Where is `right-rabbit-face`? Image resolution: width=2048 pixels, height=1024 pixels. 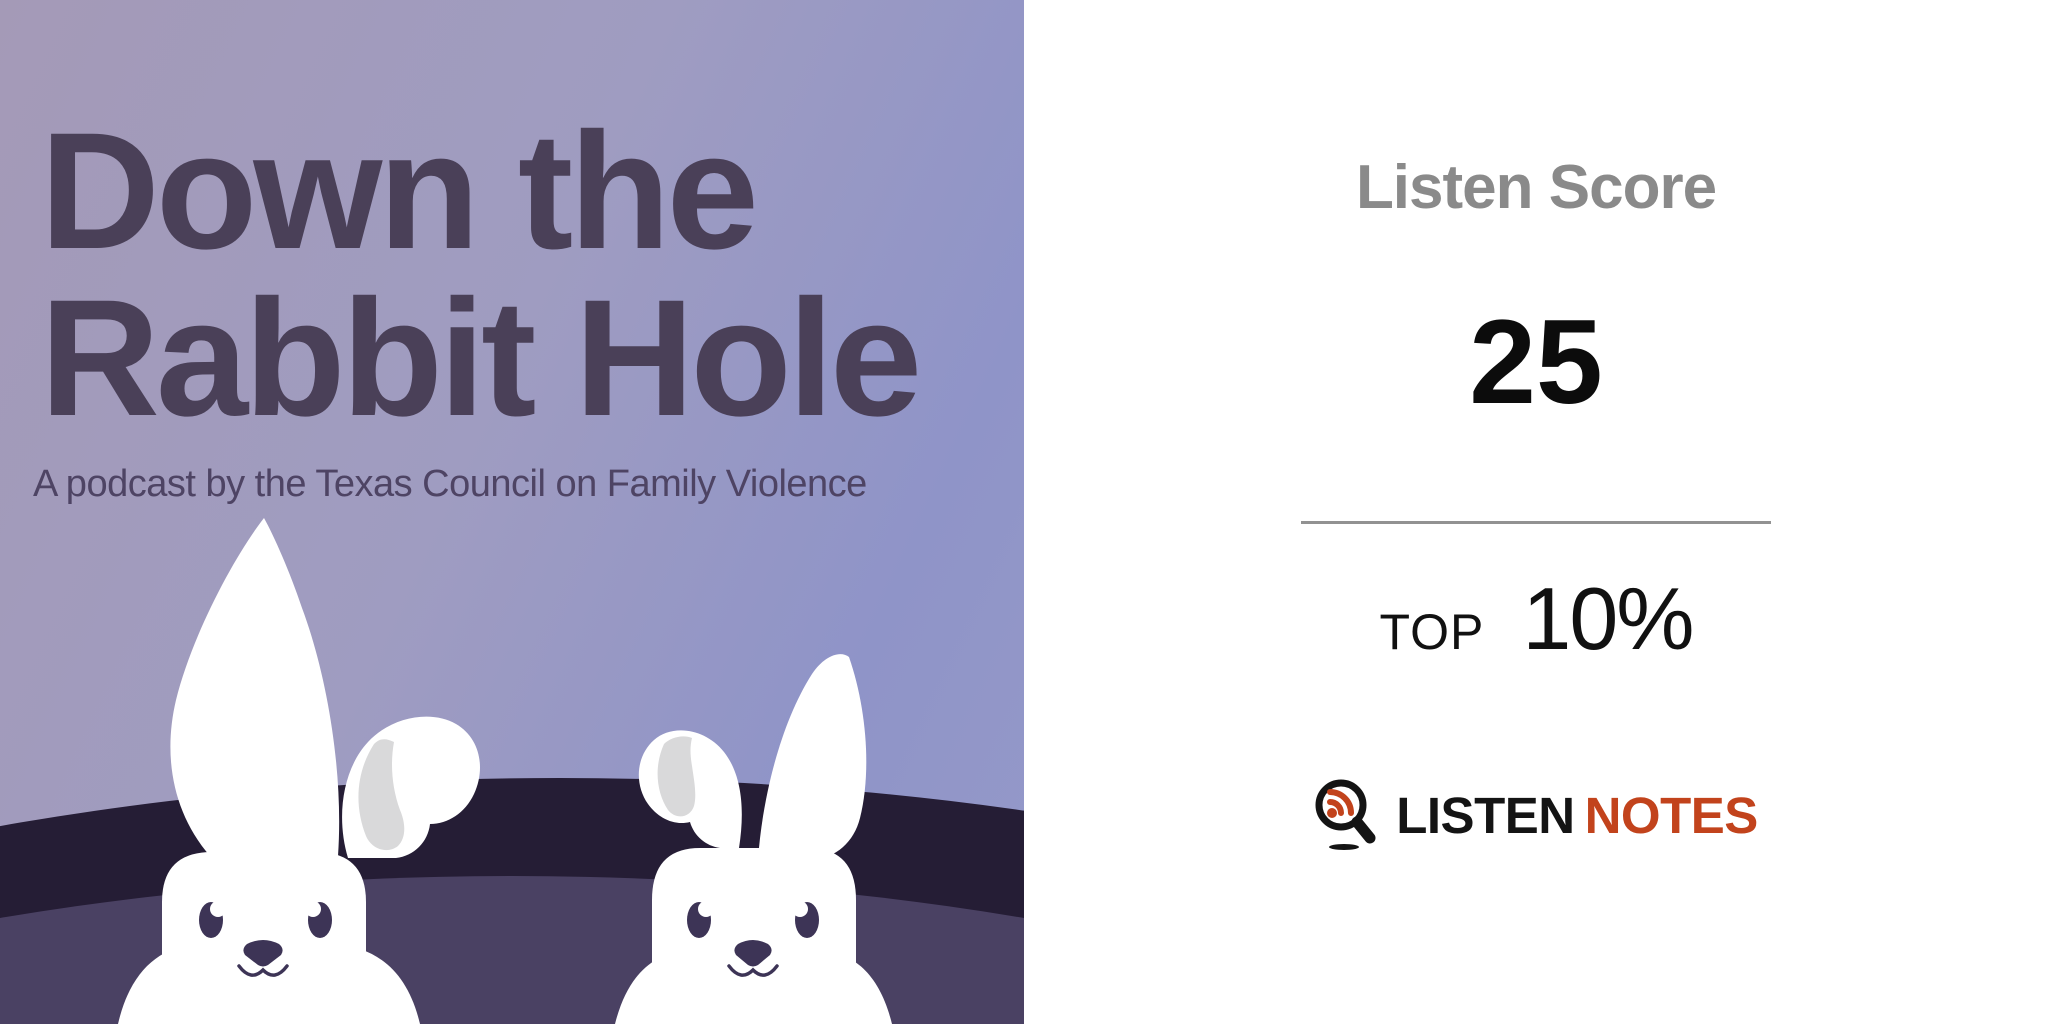
right-rabbit-face is located at coordinates (753, 939).